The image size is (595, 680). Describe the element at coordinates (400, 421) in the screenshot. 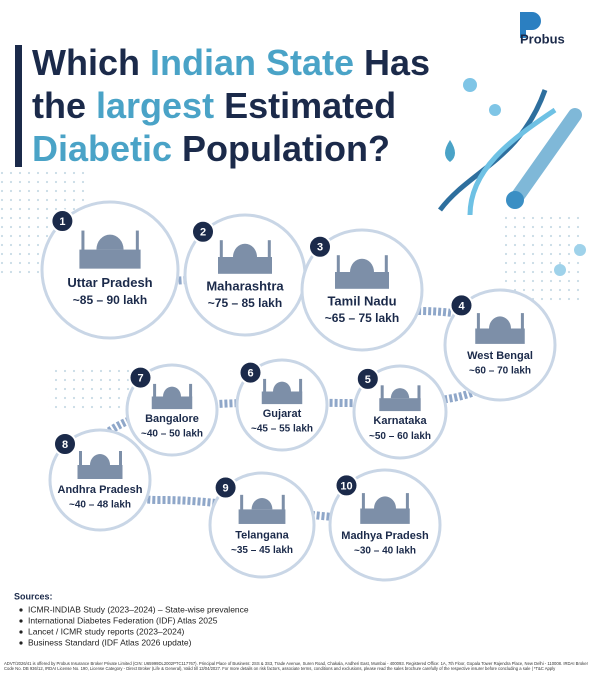

I see `state-name: Karnataka` at that location.